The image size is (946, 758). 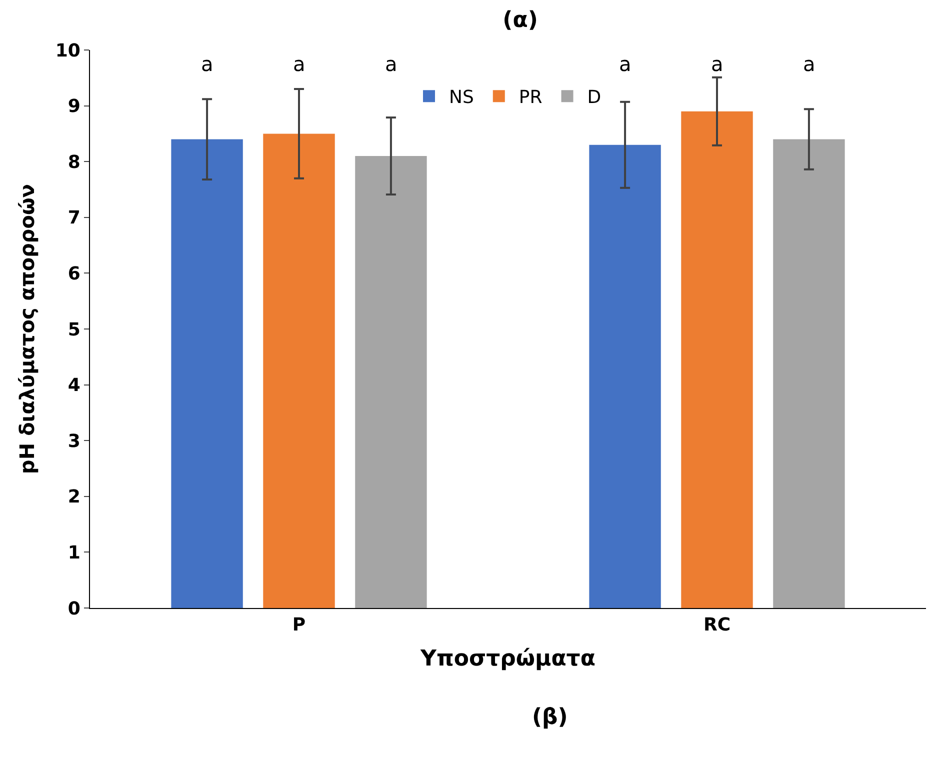 What do you see at coordinates (461, 97) in the screenshot?
I see `legend-label: NS` at bounding box center [461, 97].